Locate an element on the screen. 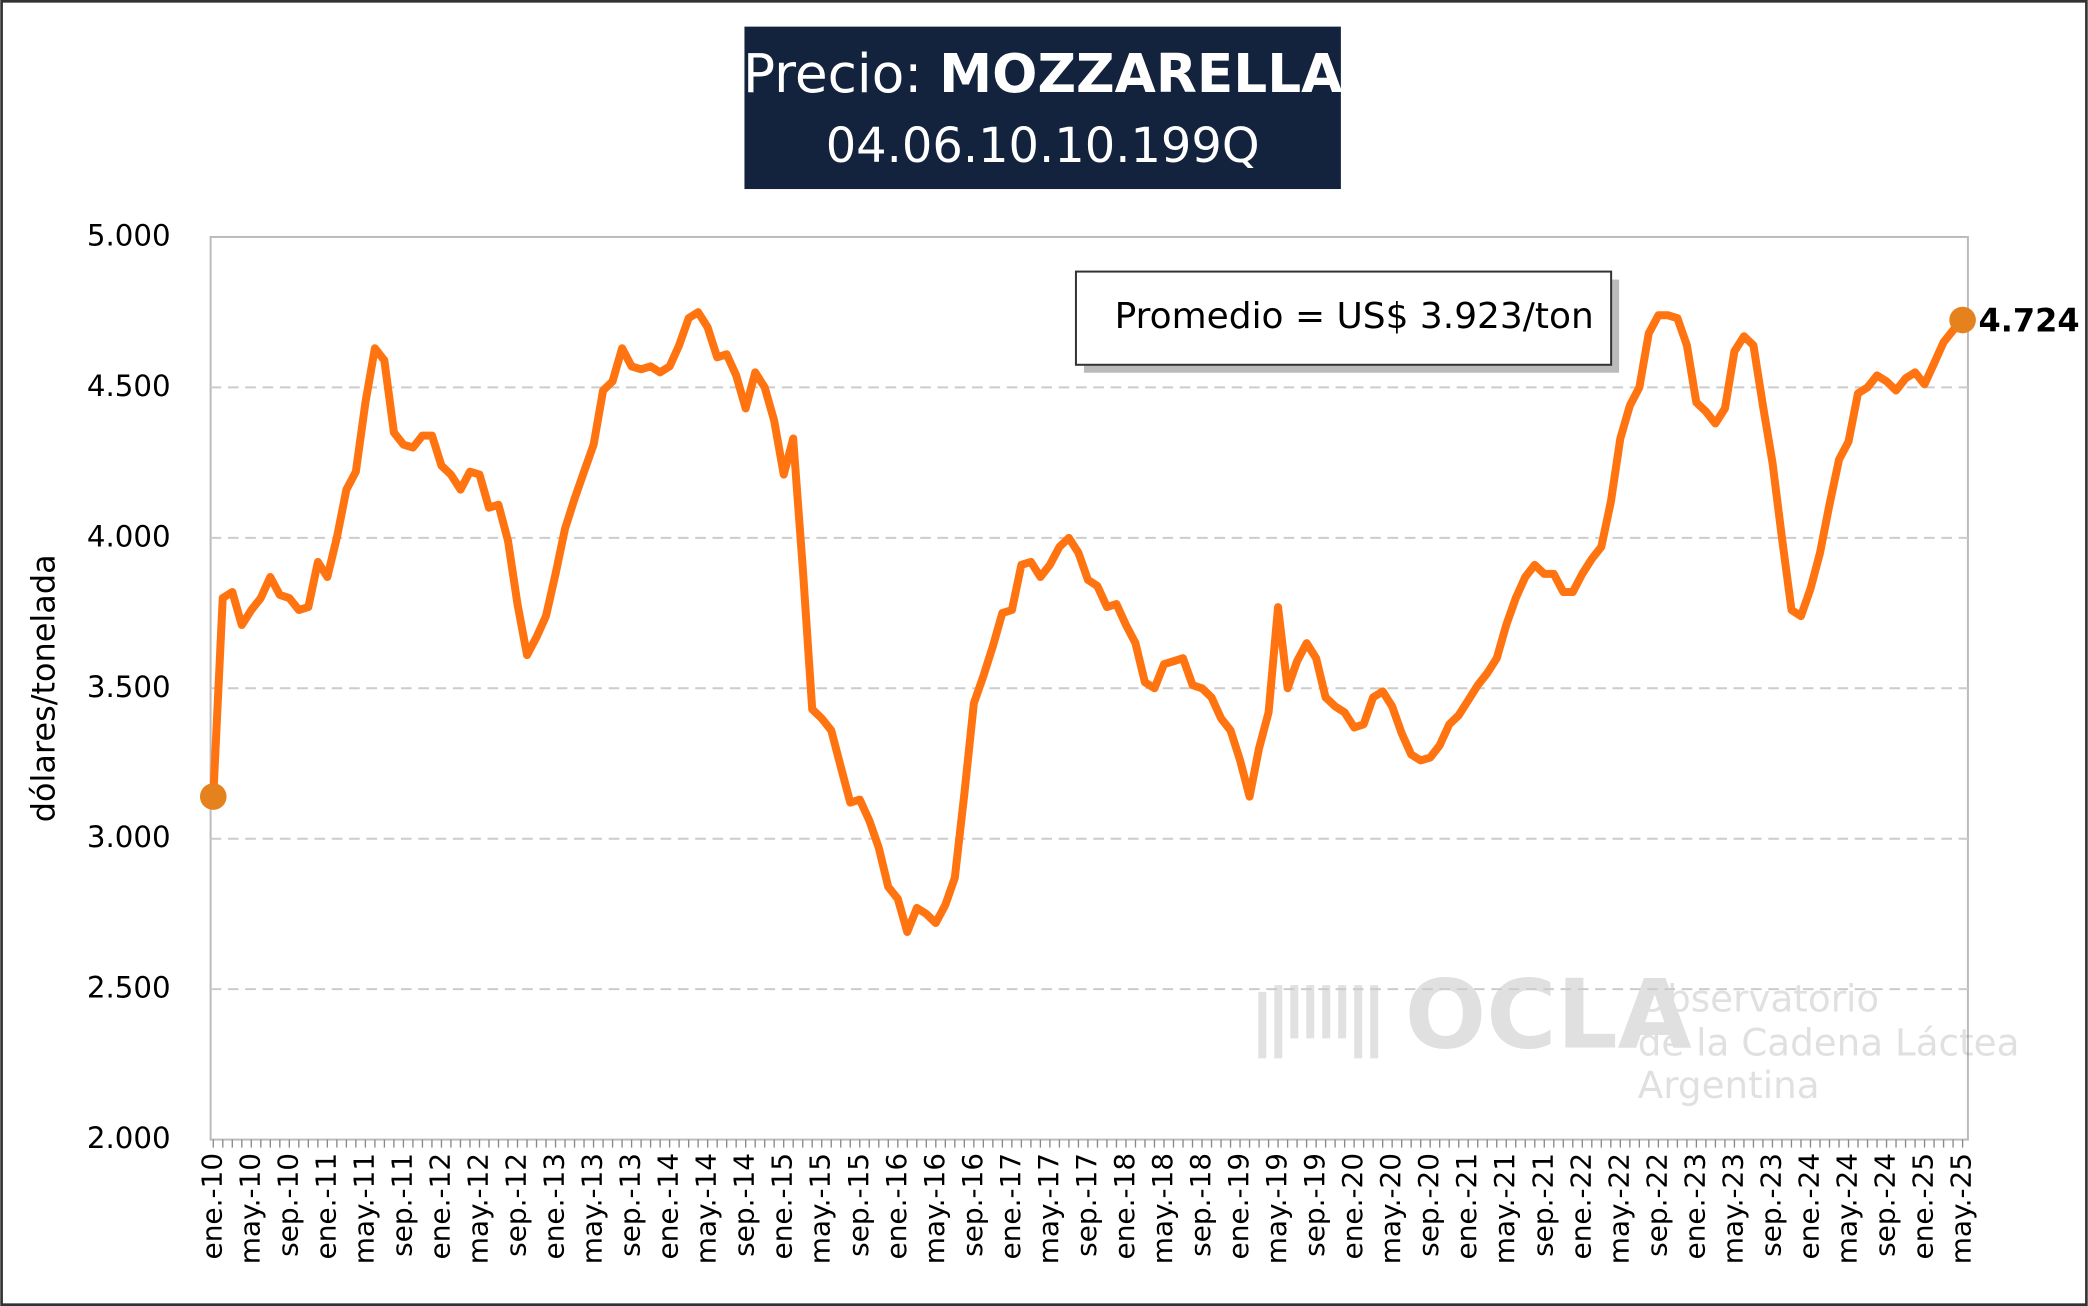 The height and width of the screenshot is (1306, 2088). x-tick-label: may.-15 is located at coordinates (820, 1208).